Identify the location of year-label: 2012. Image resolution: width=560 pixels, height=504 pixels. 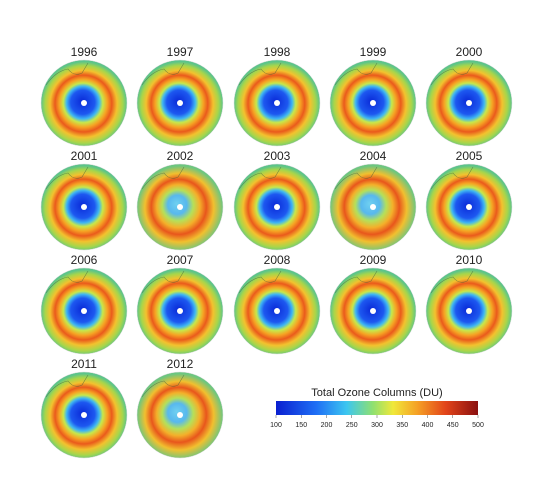
(180, 364).